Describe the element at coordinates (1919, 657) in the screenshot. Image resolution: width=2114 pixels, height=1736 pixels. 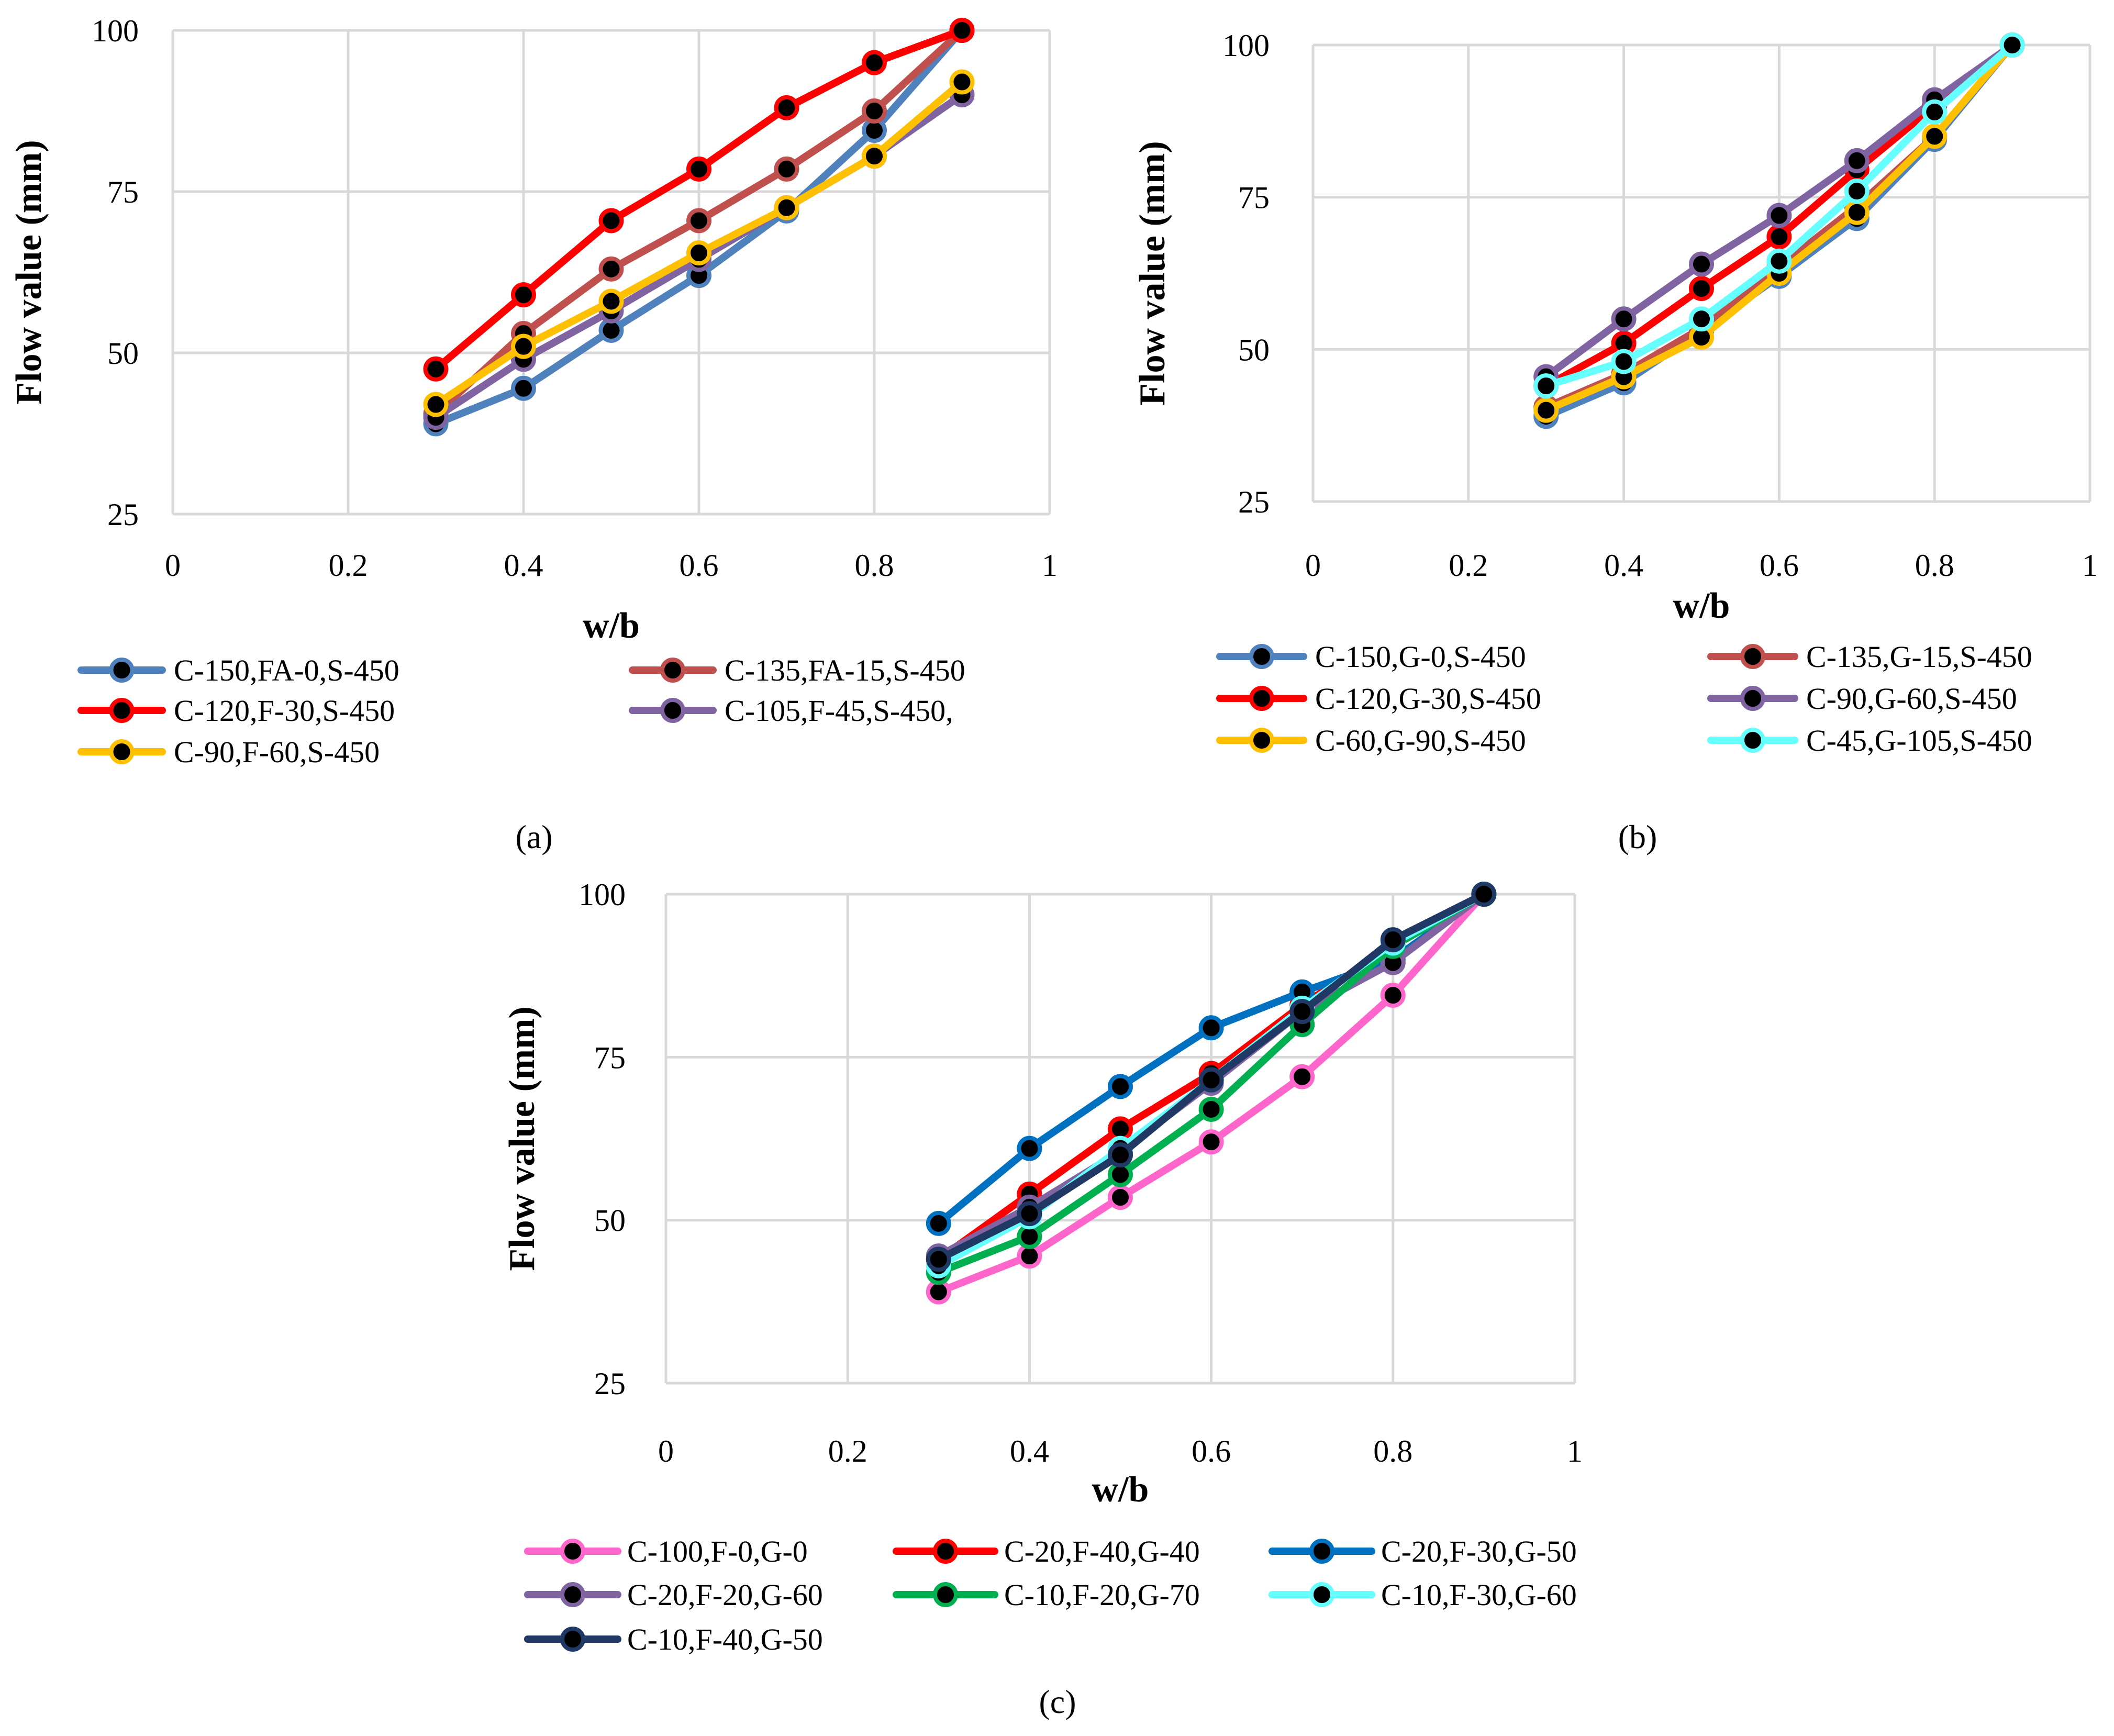
I see `legend-label: C-135,G-15,S-450` at that location.